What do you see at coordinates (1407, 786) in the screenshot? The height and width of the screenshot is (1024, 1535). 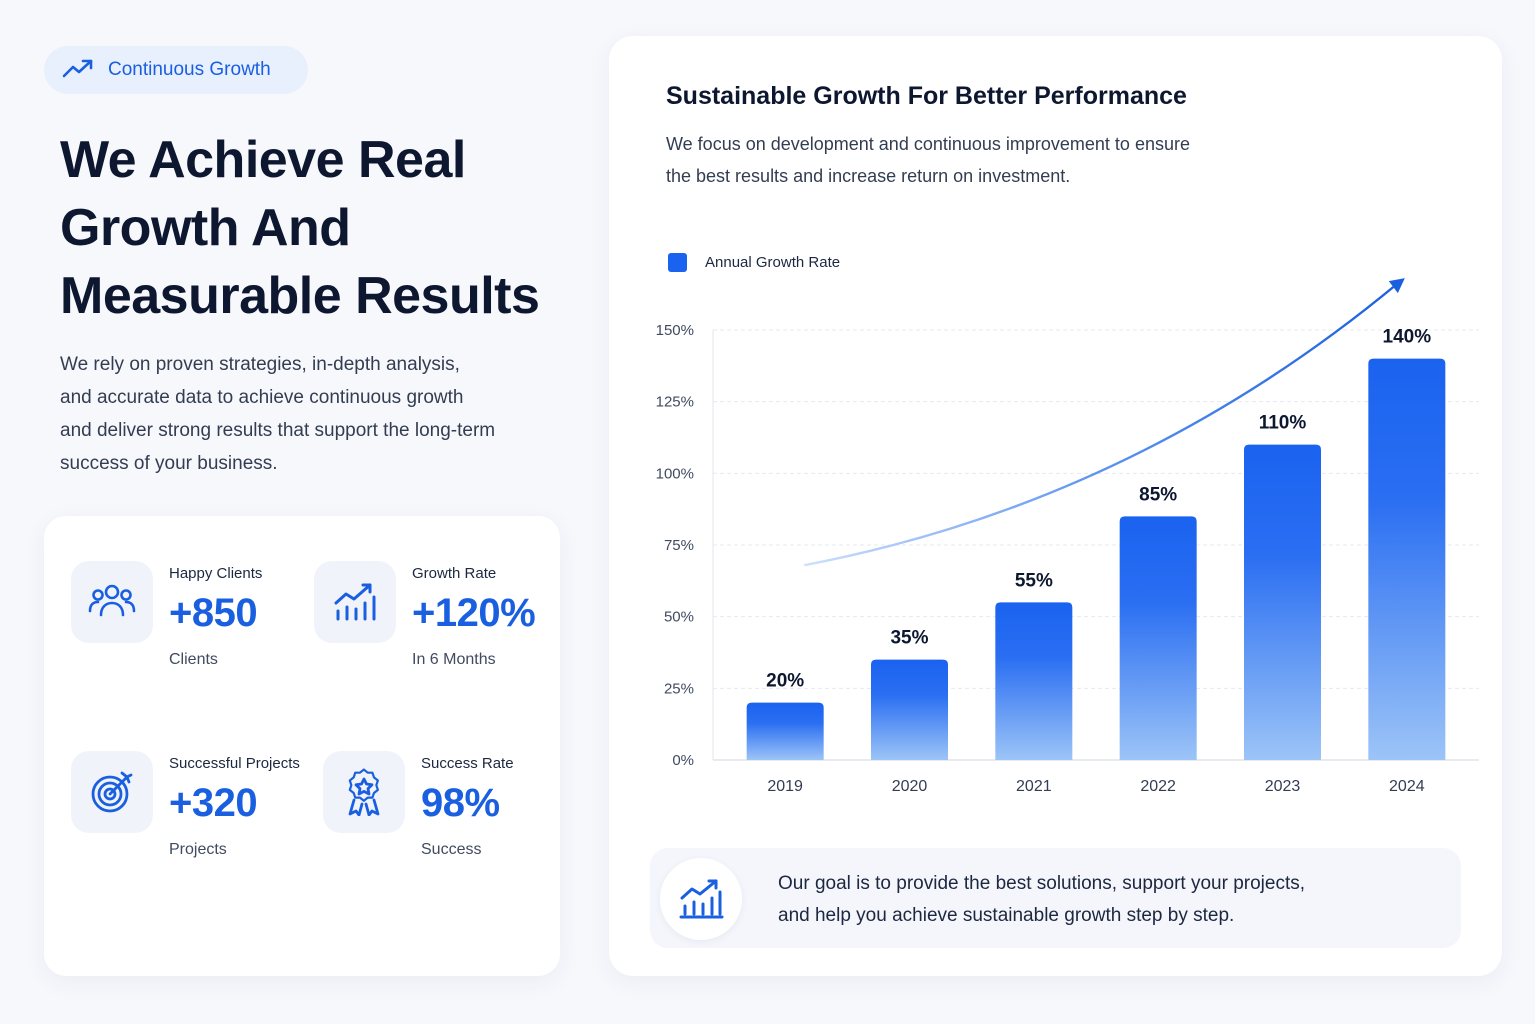 I see `x-tick-label: 2024` at bounding box center [1407, 786].